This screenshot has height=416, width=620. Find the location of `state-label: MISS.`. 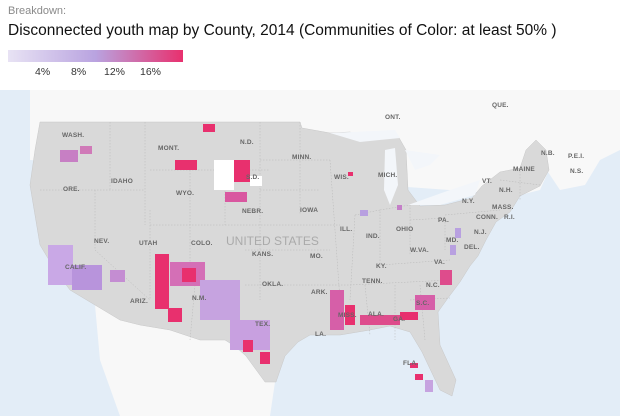

state-label: MISS. is located at coordinates (347, 315).